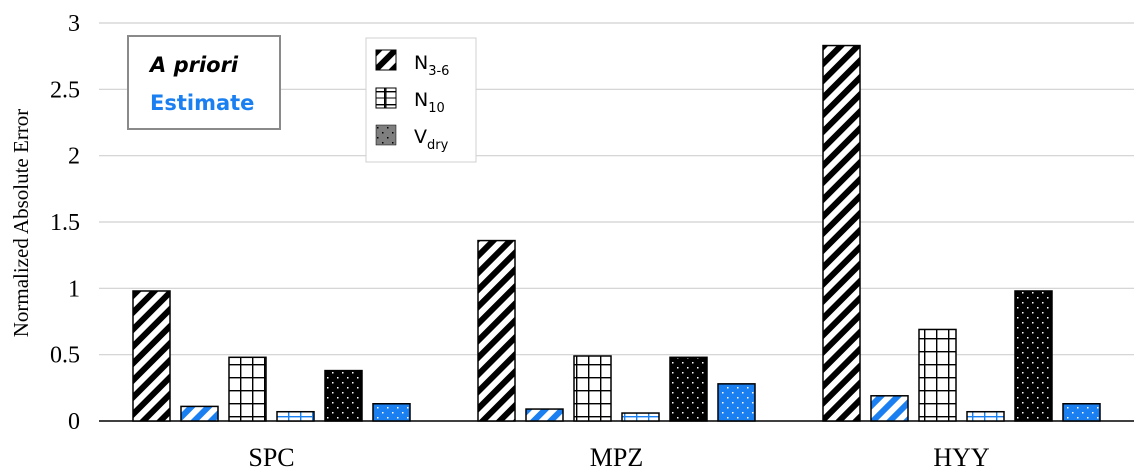  Describe the element at coordinates (889, 408) in the screenshot. I see `bar-n36-estimate-hyy` at that location.